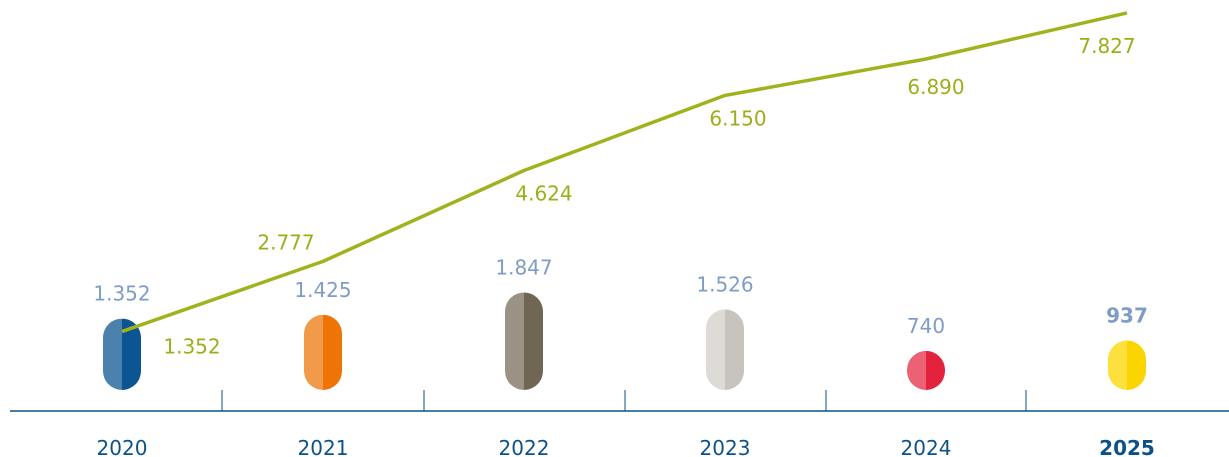  Describe the element at coordinates (724, 284) in the screenshot. I see `bar-value-label: 1.526` at that location.